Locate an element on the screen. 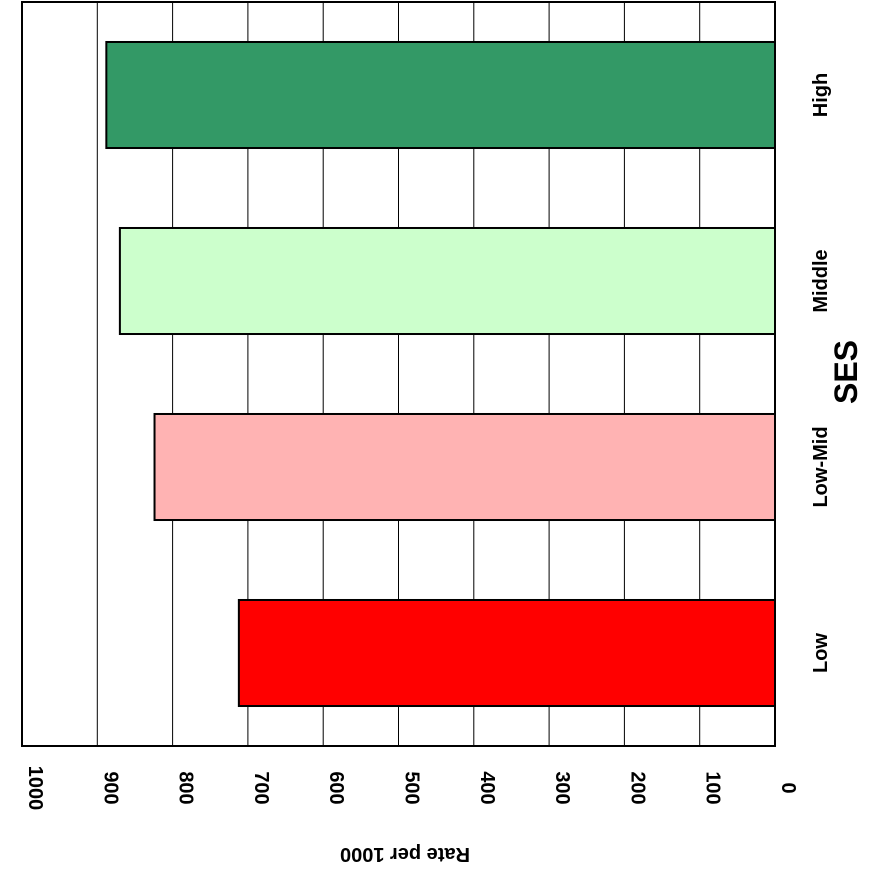 The width and height of the screenshot is (895, 881). tick-label: 1000 is located at coordinates (35, 788).